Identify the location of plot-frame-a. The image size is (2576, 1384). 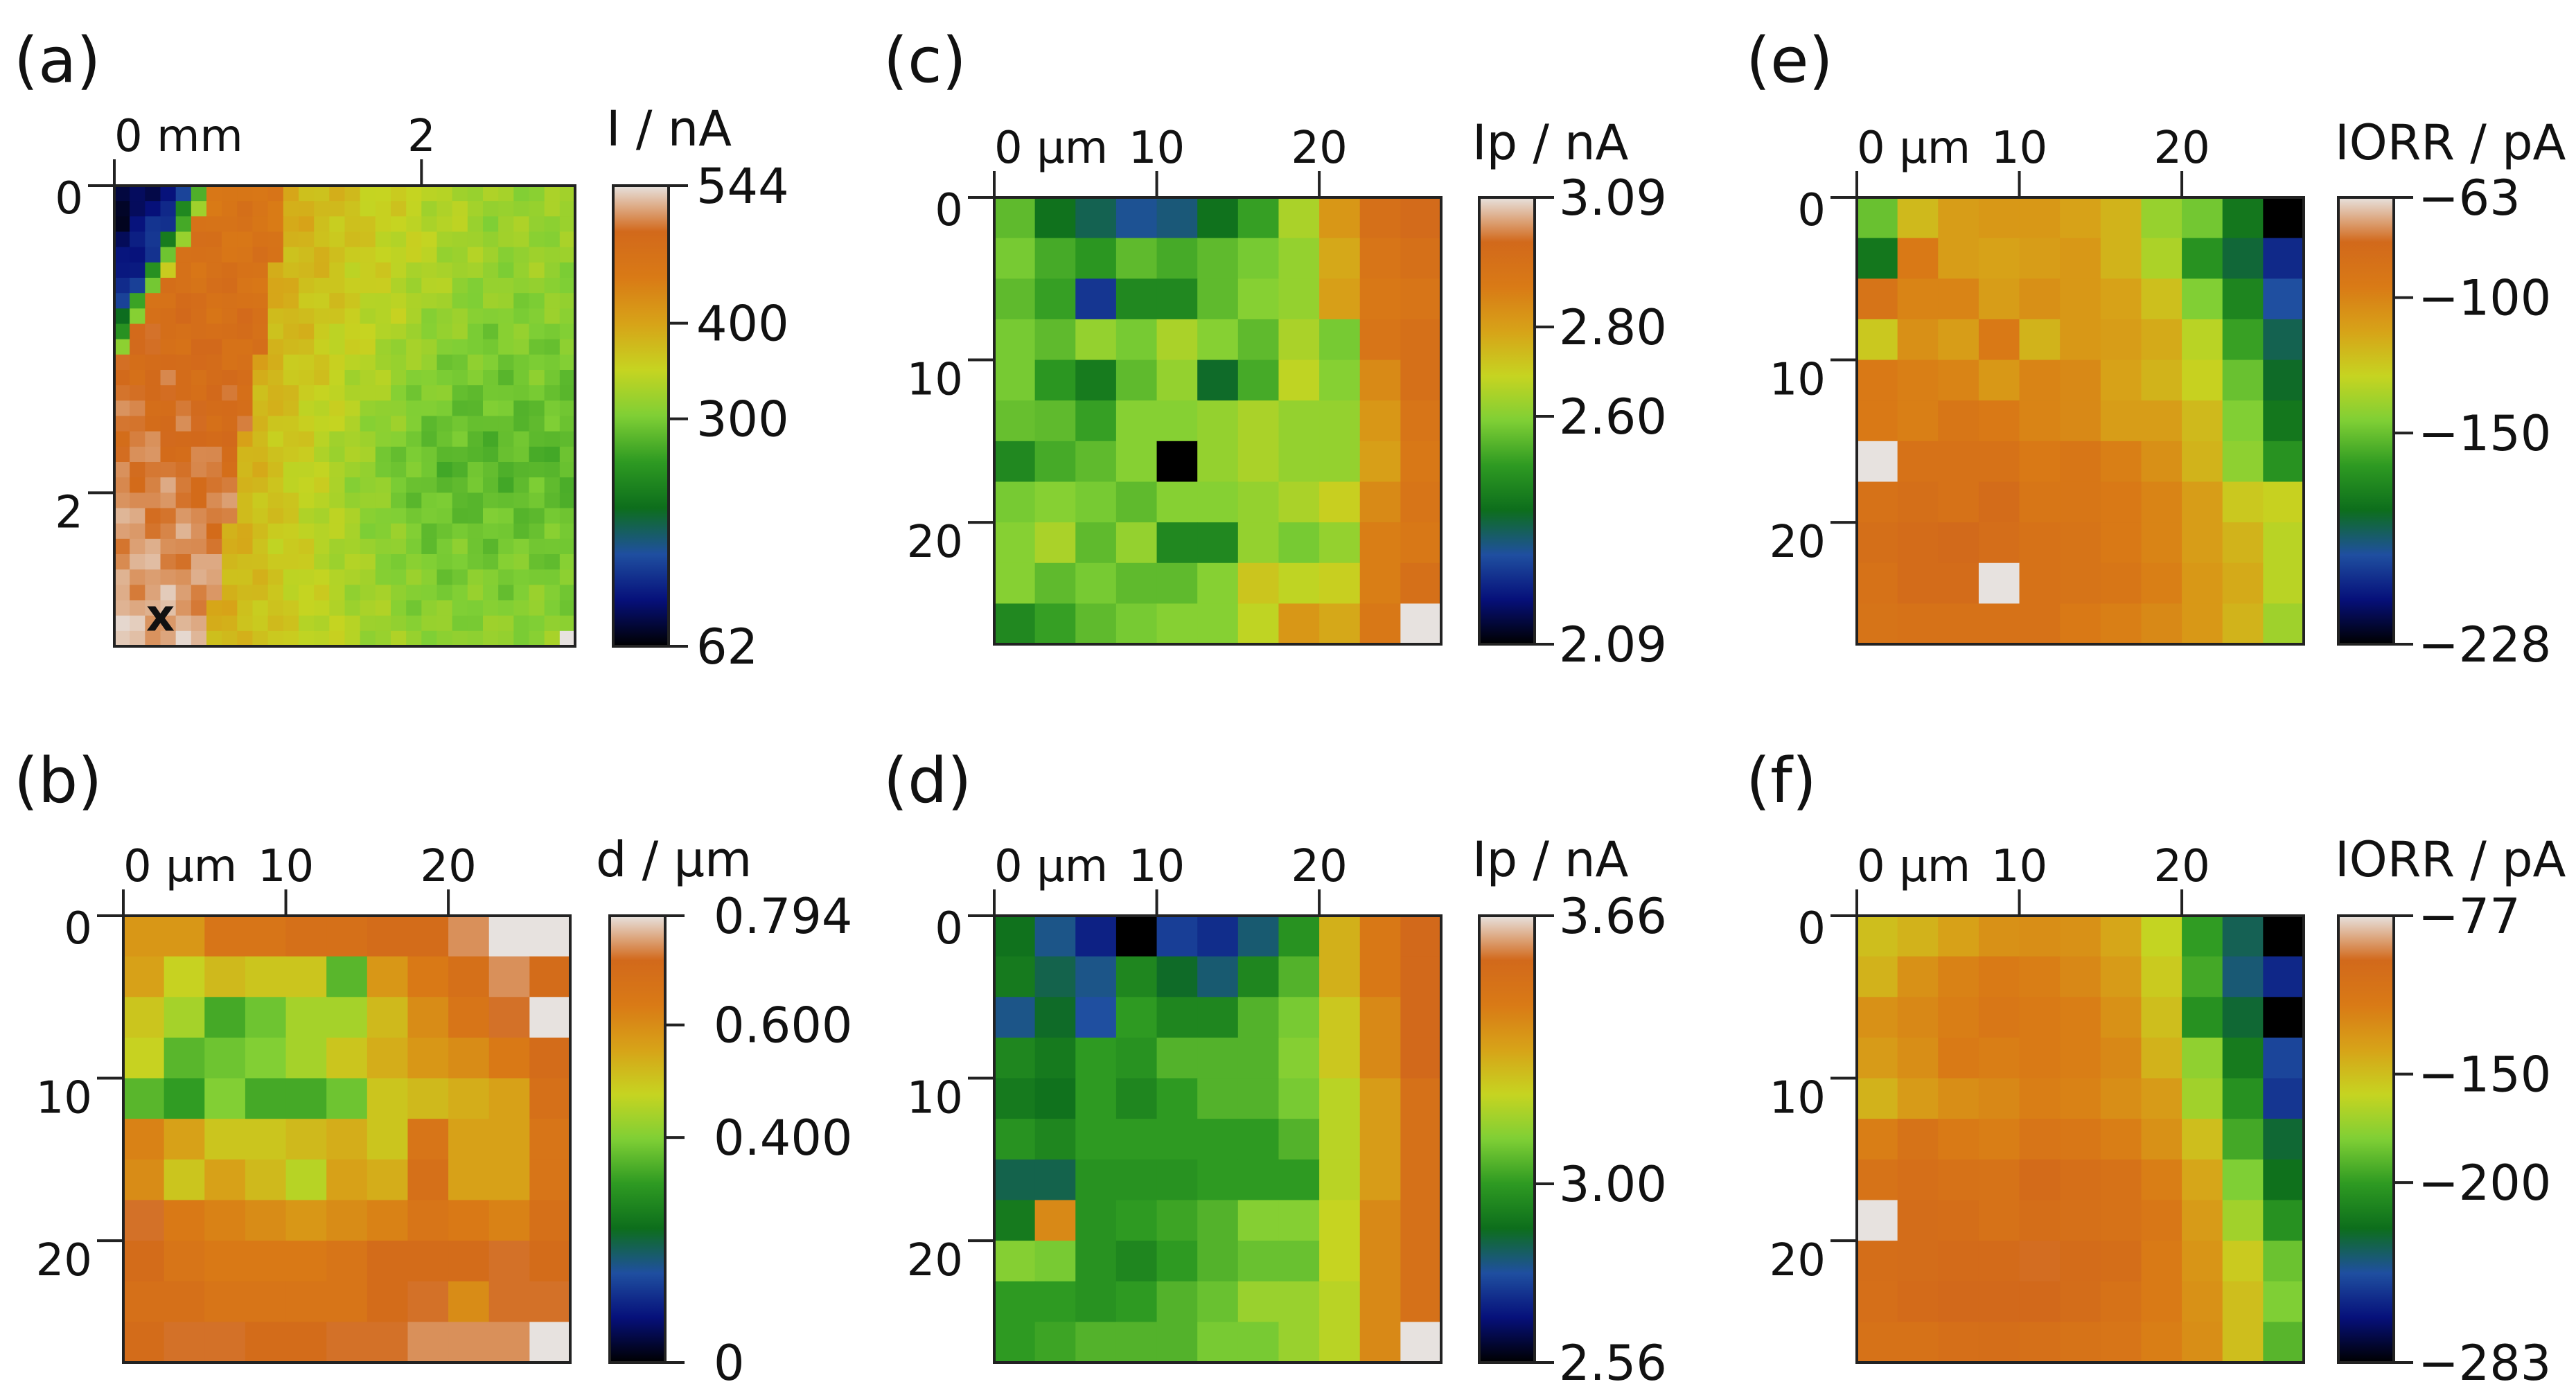
(344, 416).